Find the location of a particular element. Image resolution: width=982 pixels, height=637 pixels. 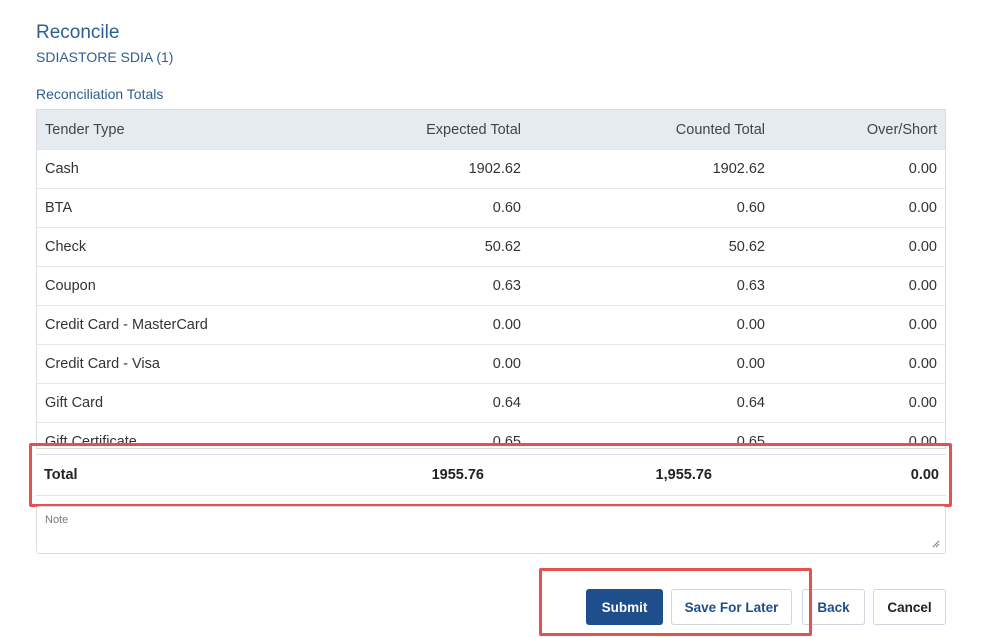

table-row: Gift Certificate 0.65 0.65 0.00 is located at coordinates (491, 435).